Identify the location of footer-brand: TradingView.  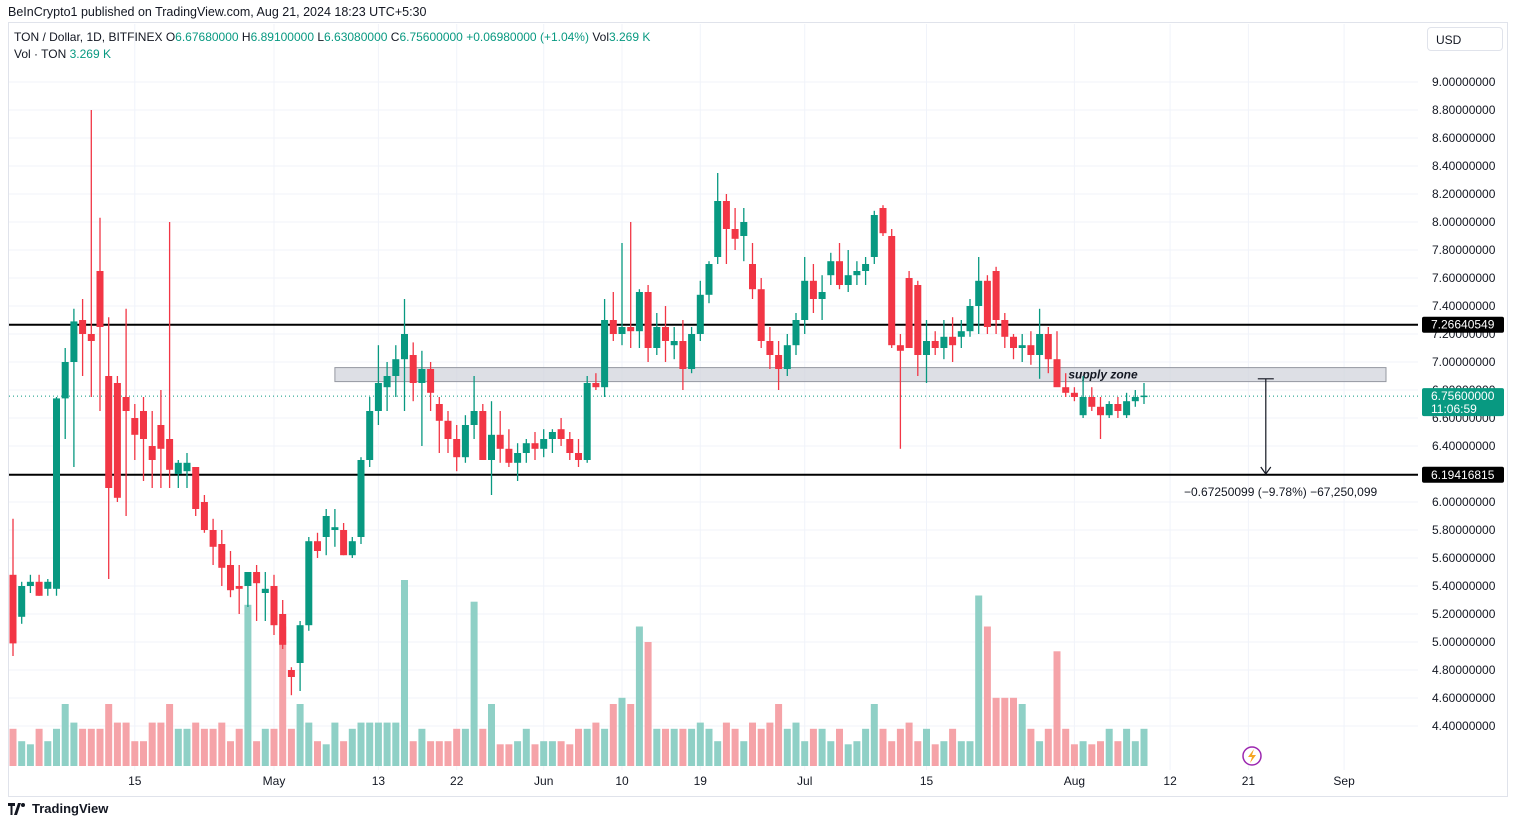
(70, 808).